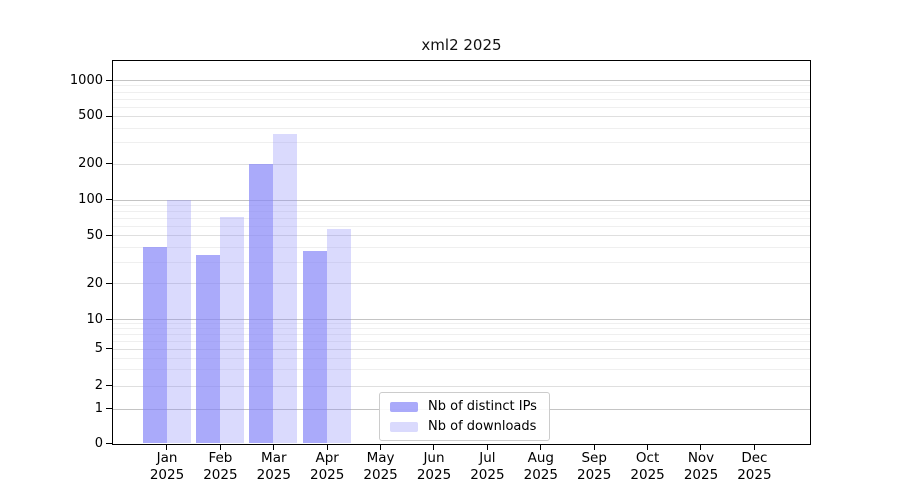 This screenshot has height=500, width=900. What do you see at coordinates (90, 116) in the screenshot?
I see `y-tick-label-500: 500` at bounding box center [90, 116].